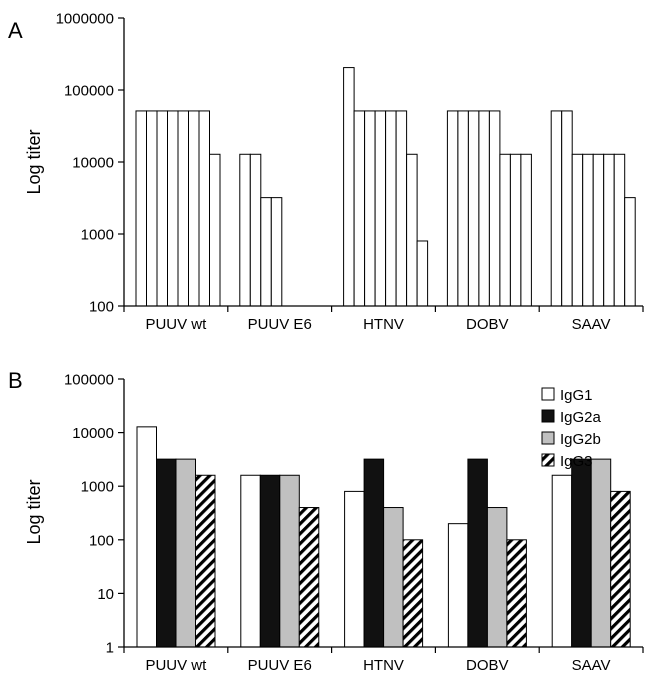 The image size is (656, 675). I want to click on x-ticks-b: PUUV wt PUUV E6 HTNV DOBV SAAV, so click(383, 660).